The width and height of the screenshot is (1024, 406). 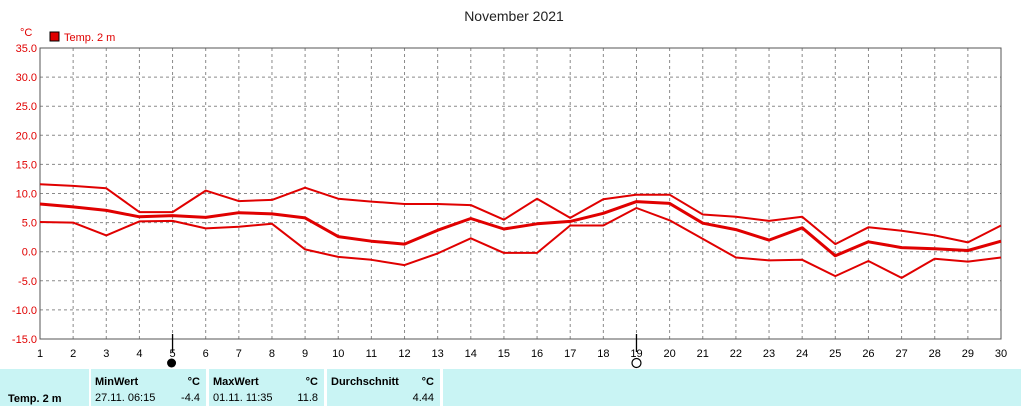 I want to click on legend-label: Temp. 2 m, so click(x=89, y=38).